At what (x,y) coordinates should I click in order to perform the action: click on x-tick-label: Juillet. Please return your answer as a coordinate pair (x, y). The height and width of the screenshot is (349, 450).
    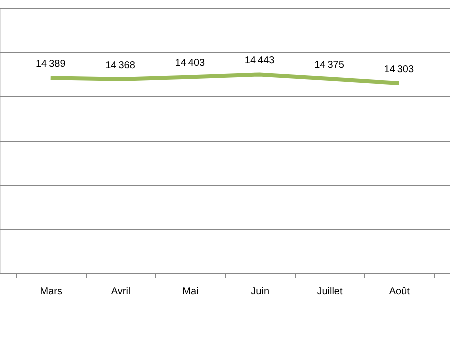
    Looking at the image, I should click on (330, 292).